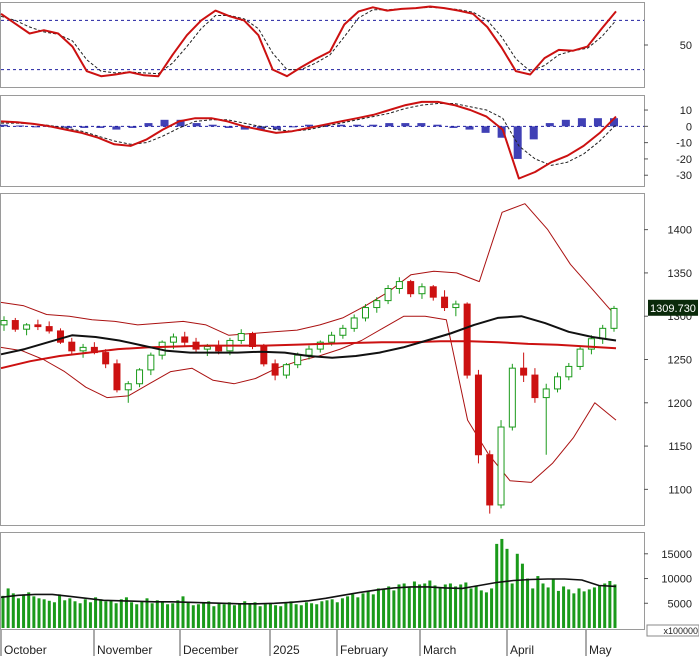 This screenshot has height=663, width=699. I want to click on last-price-label: 1309.730, so click(673, 309).